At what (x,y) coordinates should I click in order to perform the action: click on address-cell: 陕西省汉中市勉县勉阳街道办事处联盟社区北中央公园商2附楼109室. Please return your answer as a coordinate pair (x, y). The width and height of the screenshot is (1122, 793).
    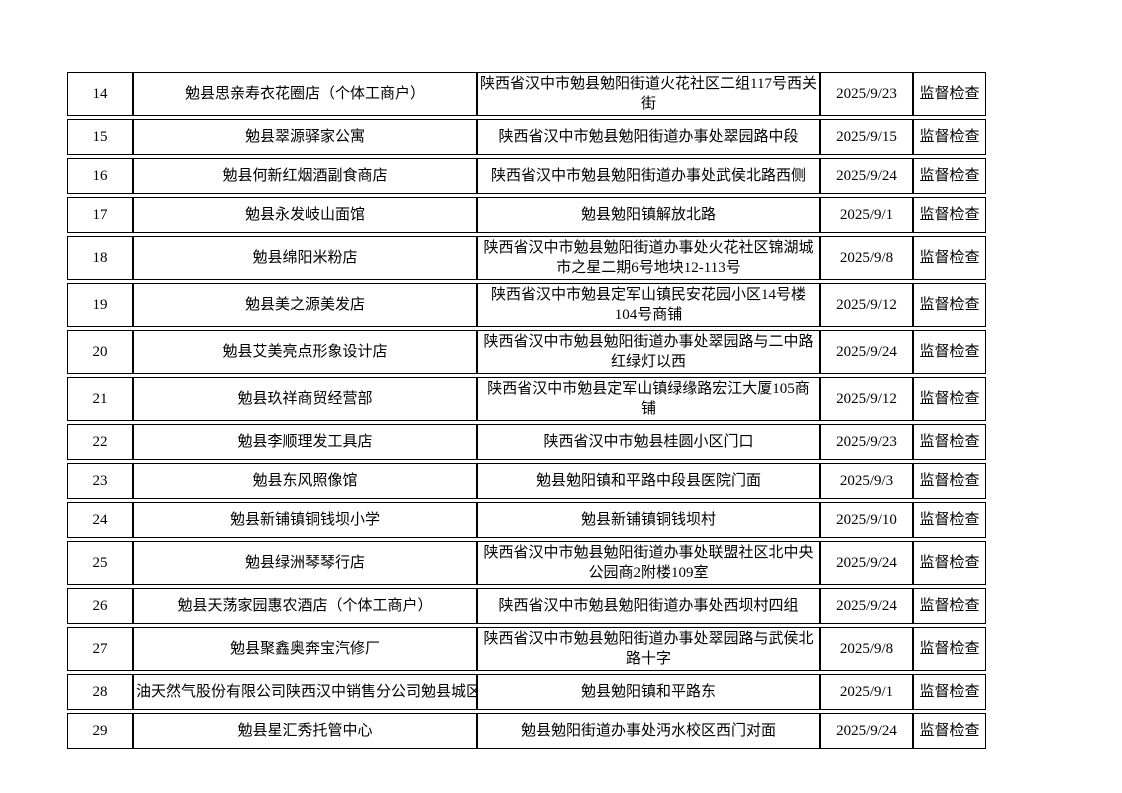
    Looking at the image, I should click on (648, 563).